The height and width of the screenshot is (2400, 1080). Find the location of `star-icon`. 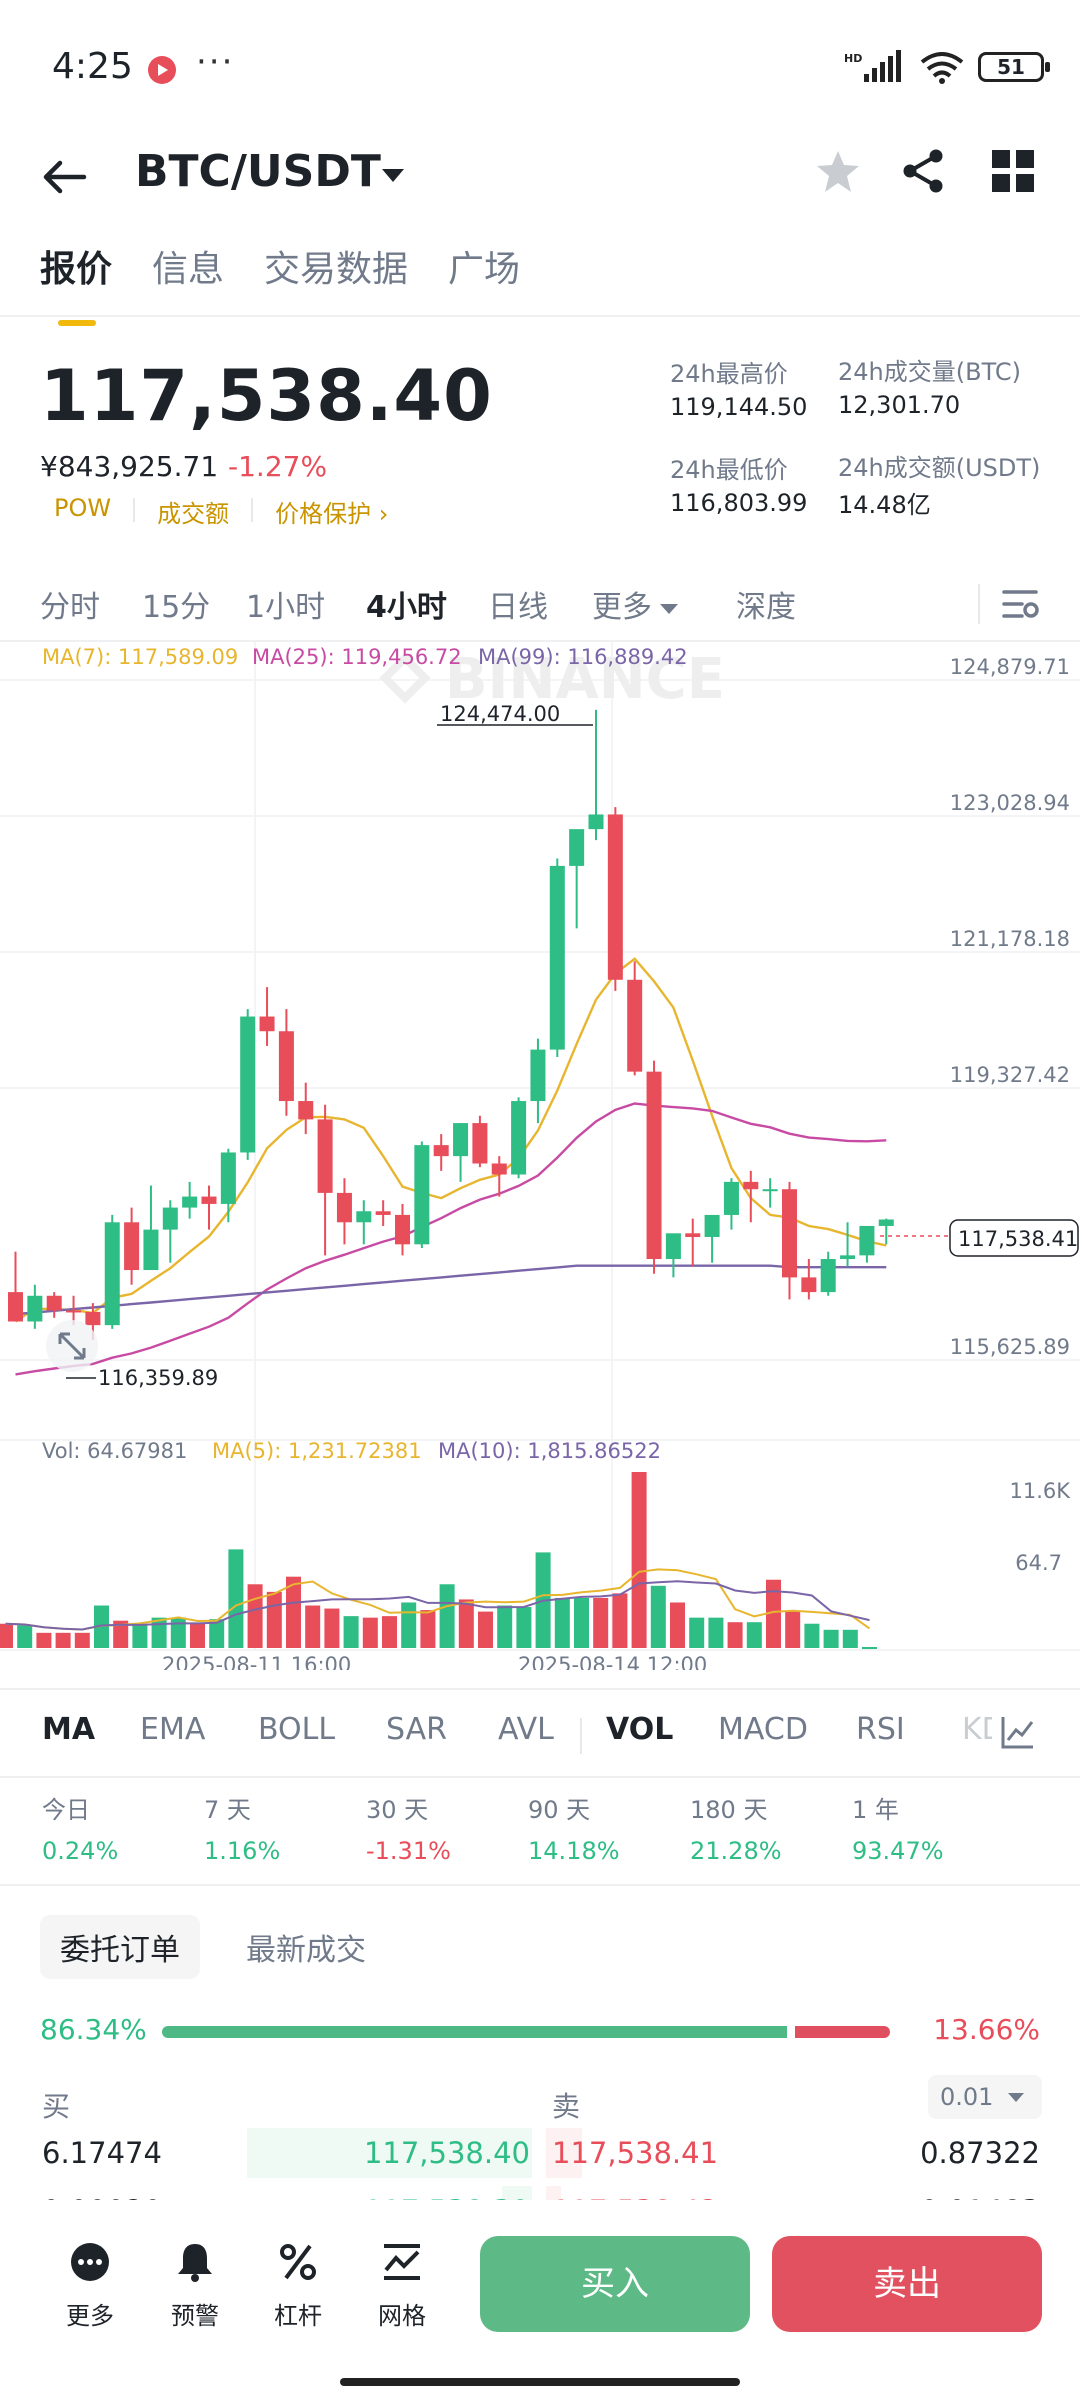

star-icon is located at coordinates (838, 172).